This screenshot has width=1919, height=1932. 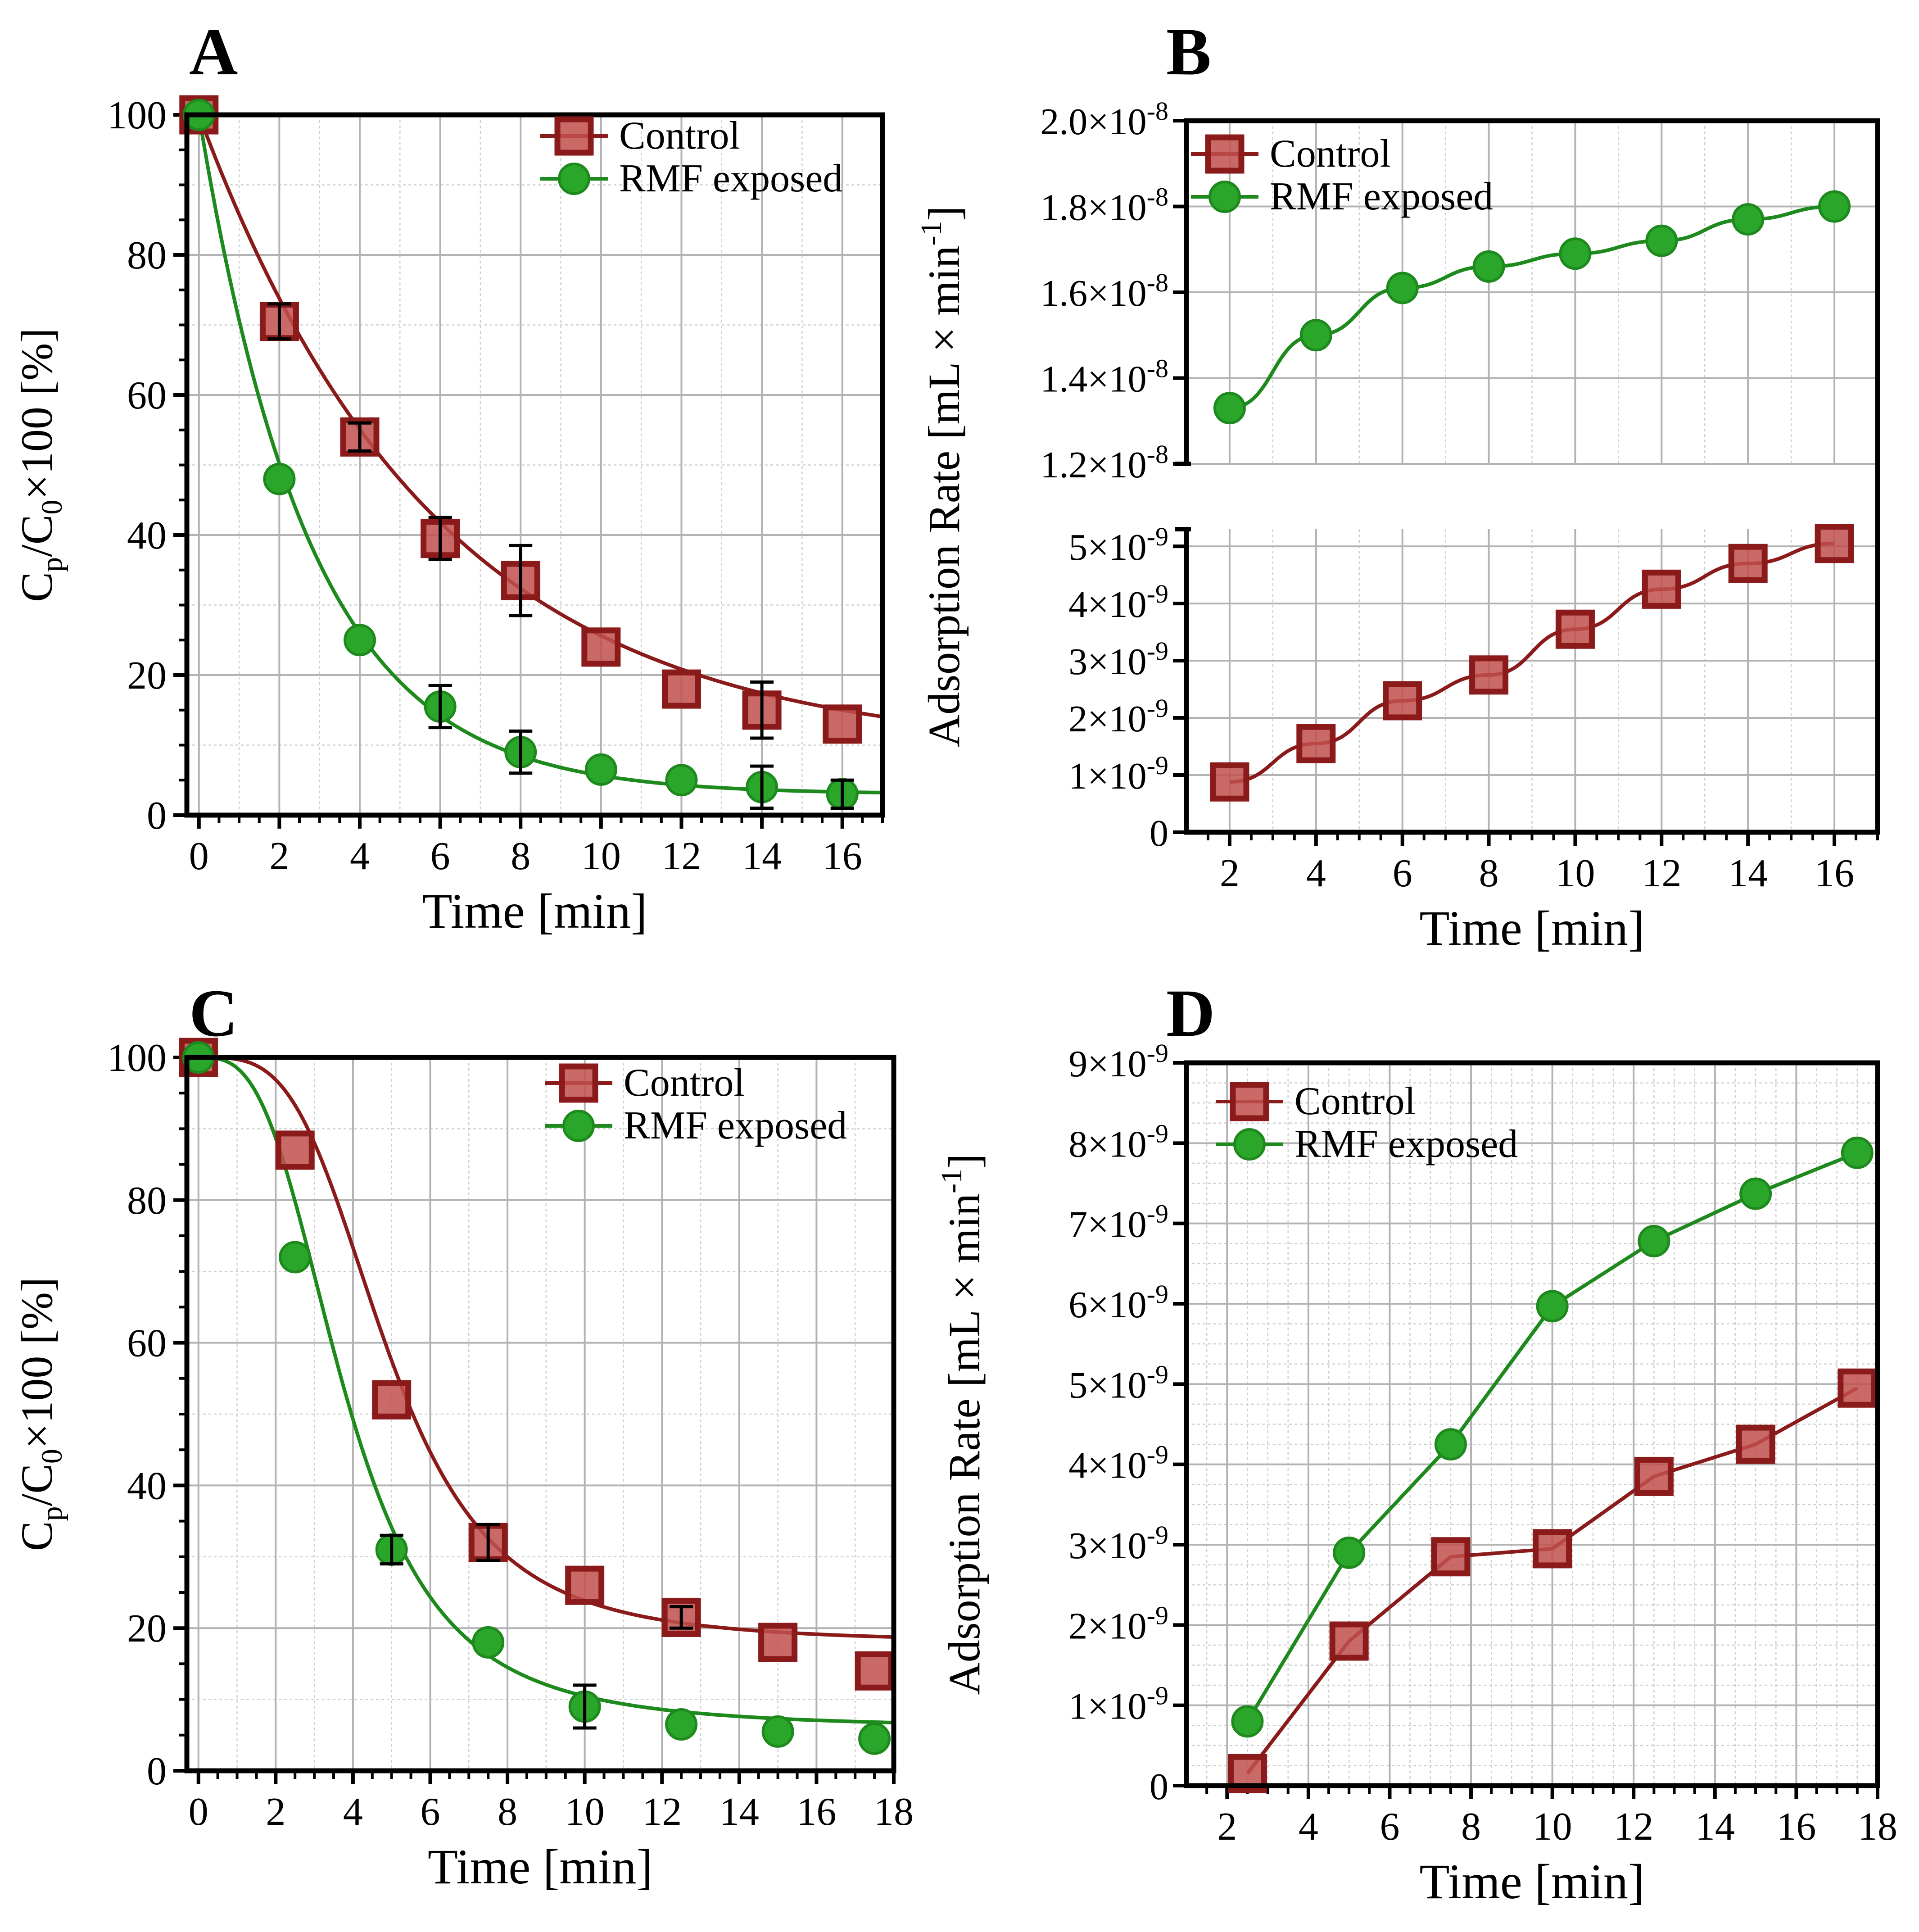 I want to click on y-axis-label-part: ×100 [%], so click(x=37, y=413).